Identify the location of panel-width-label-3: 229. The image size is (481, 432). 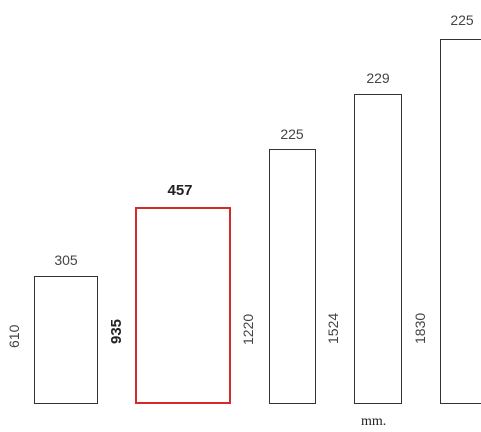
(378, 78).